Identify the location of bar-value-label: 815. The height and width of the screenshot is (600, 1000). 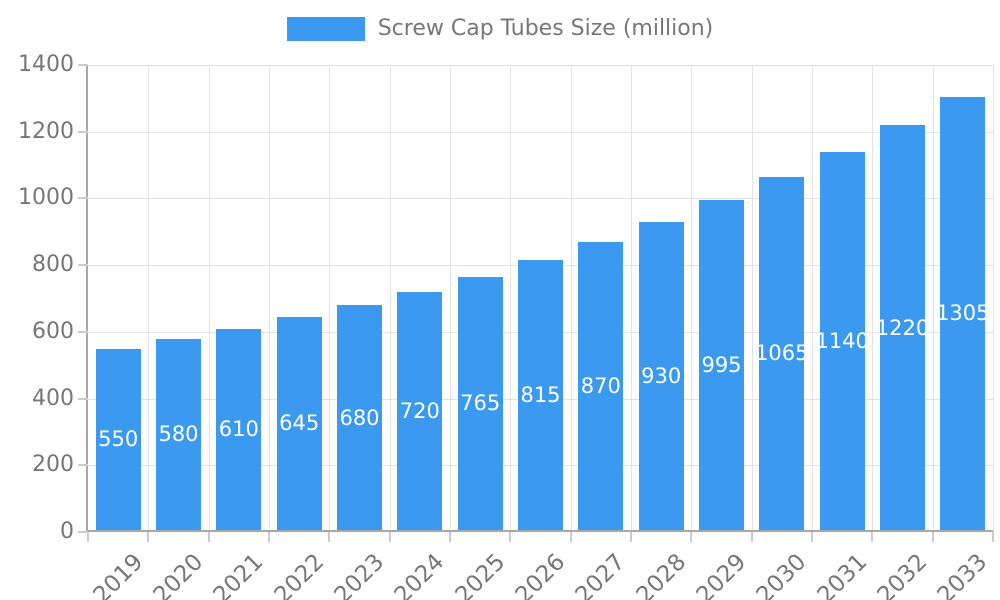
(540, 395).